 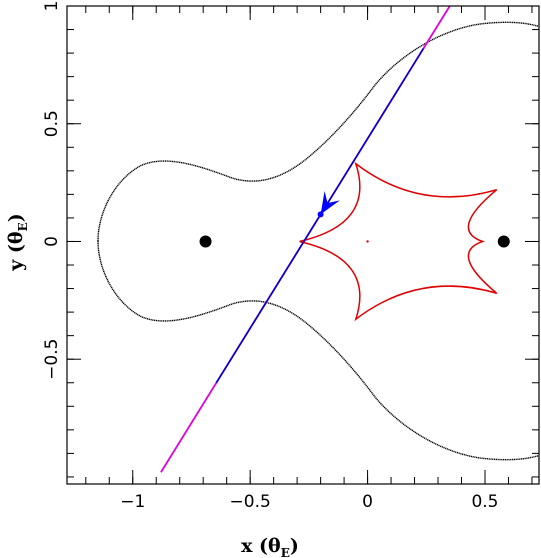 What do you see at coordinates (52, 123) in the screenshot?
I see `y-tick-label: 0.5` at bounding box center [52, 123].